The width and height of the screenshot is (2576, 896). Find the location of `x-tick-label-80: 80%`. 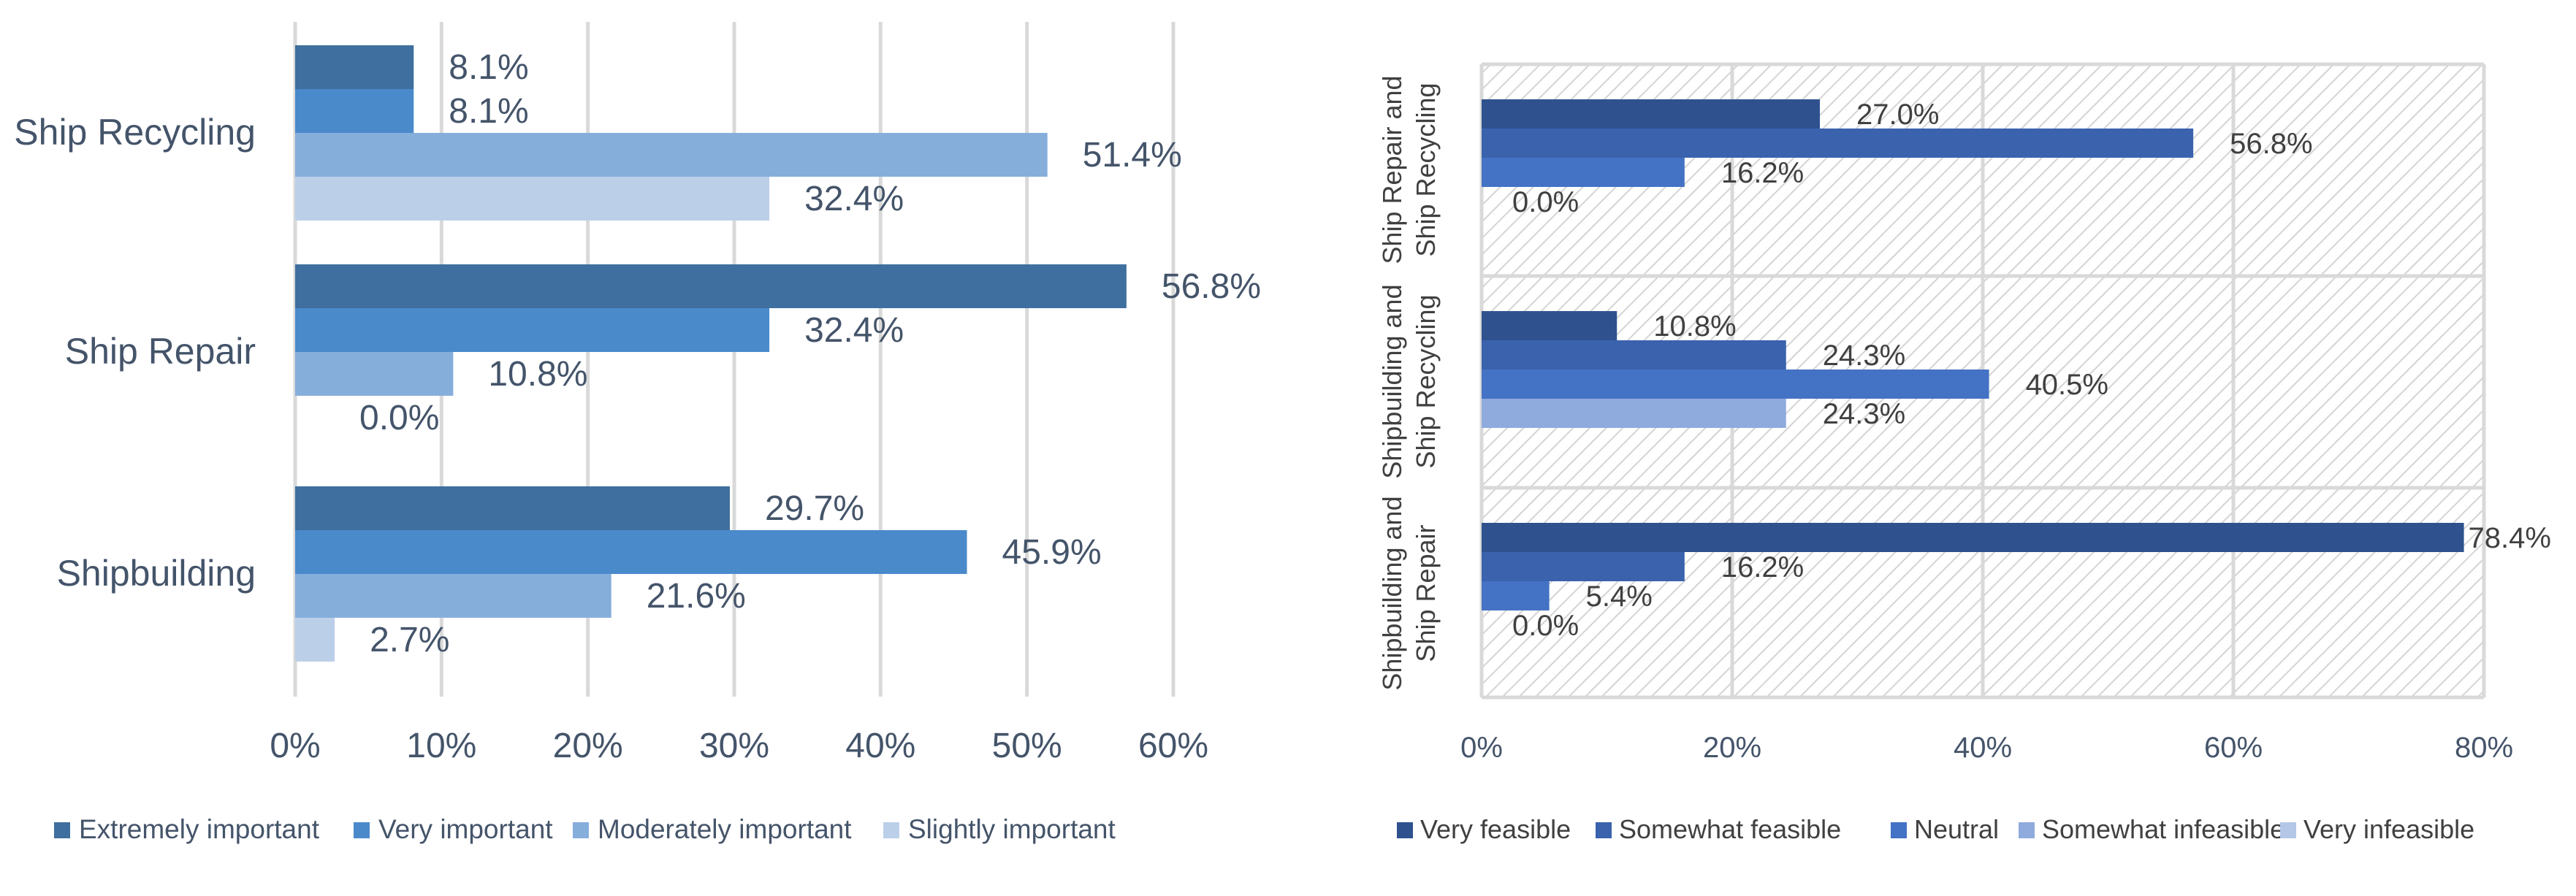

x-tick-label-80: 80% is located at coordinates (2484, 748).